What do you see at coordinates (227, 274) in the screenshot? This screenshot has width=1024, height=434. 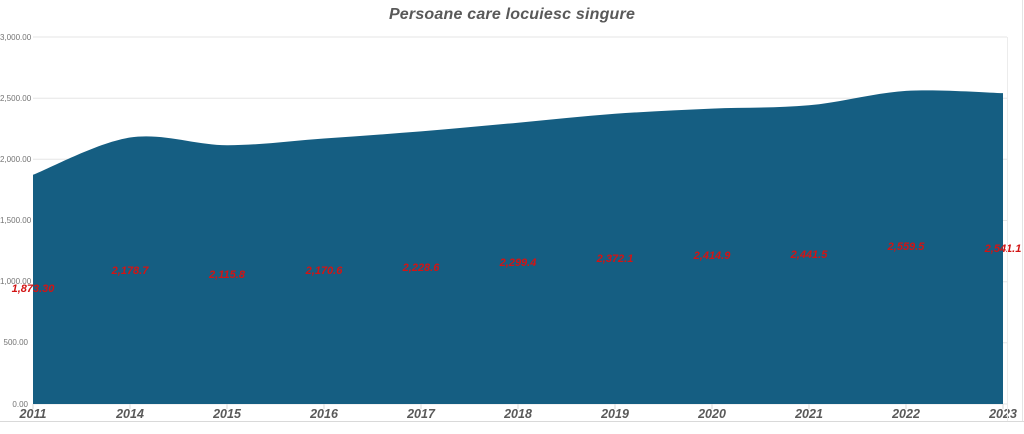 I see `data-label: 2,115.8` at bounding box center [227, 274].